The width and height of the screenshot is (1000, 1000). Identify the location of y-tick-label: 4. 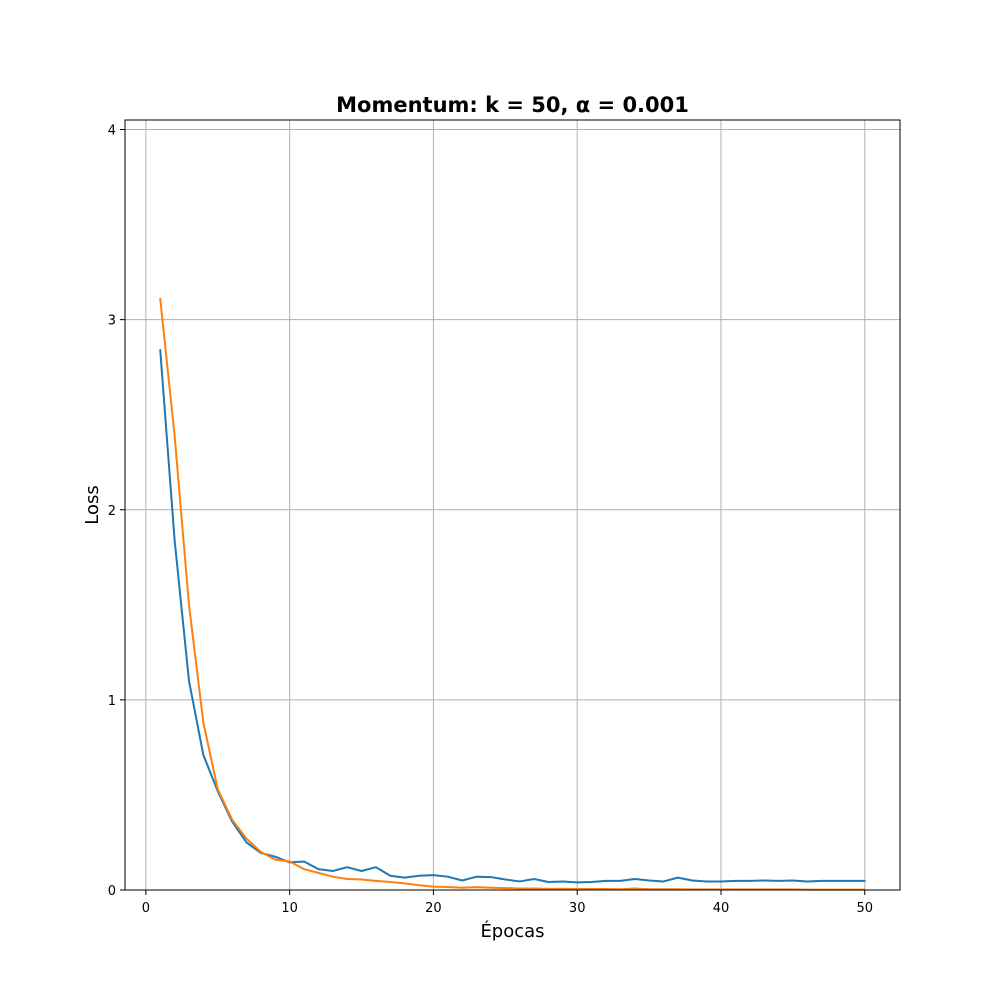
(112, 131).